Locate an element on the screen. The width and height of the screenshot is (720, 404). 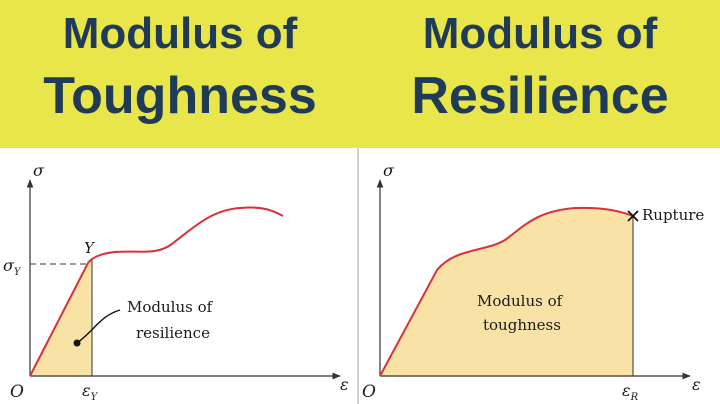
left-y-axis-label: σ is located at coordinates (39, 170).